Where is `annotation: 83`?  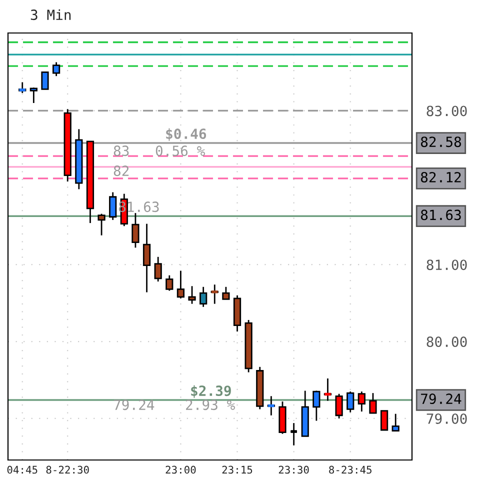 annotation: 83 is located at coordinates (121, 151).